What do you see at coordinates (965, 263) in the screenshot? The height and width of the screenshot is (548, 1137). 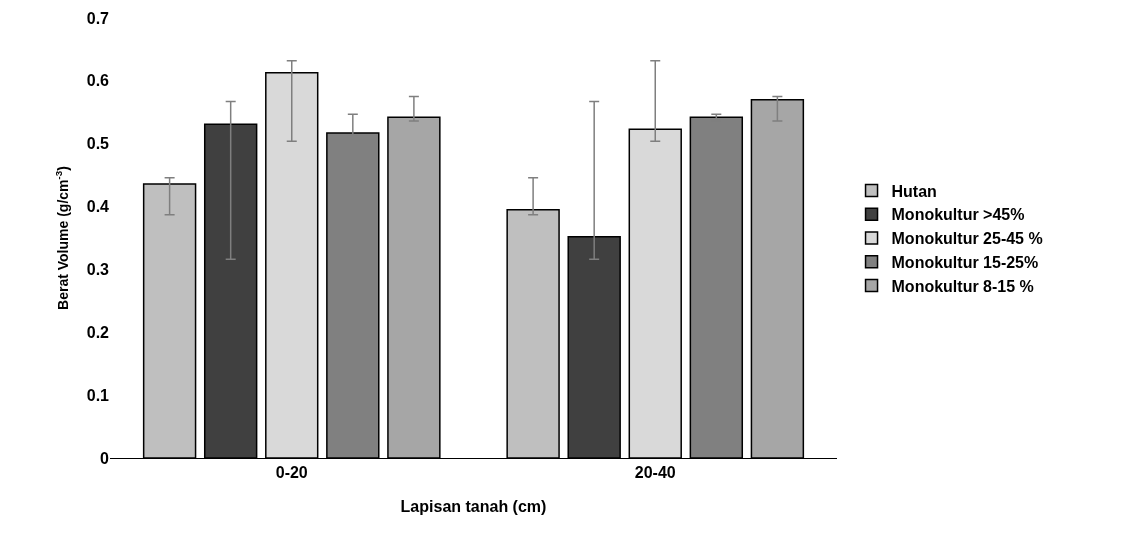 I see `legend-label: Monokultur 15-25%` at bounding box center [965, 263].